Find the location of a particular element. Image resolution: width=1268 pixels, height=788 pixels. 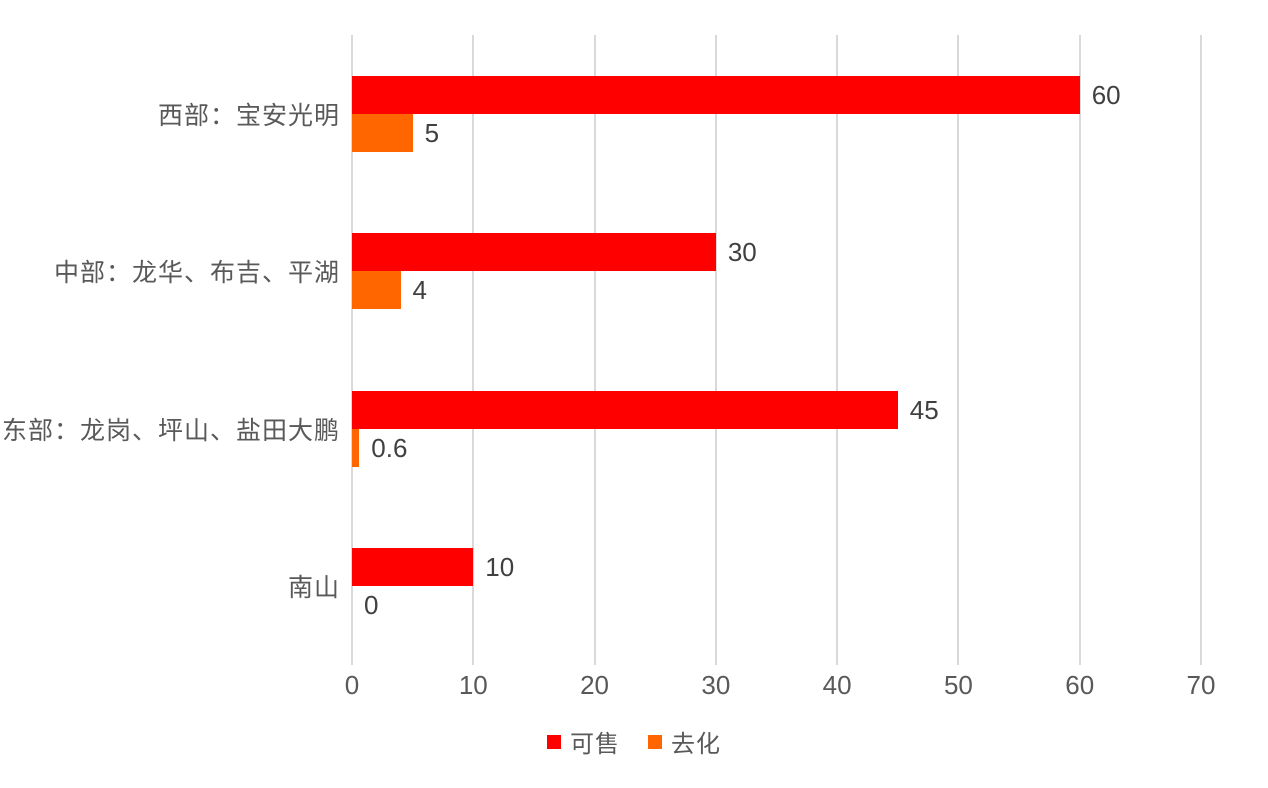

data-label: 60 is located at coordinates (1106, 94).